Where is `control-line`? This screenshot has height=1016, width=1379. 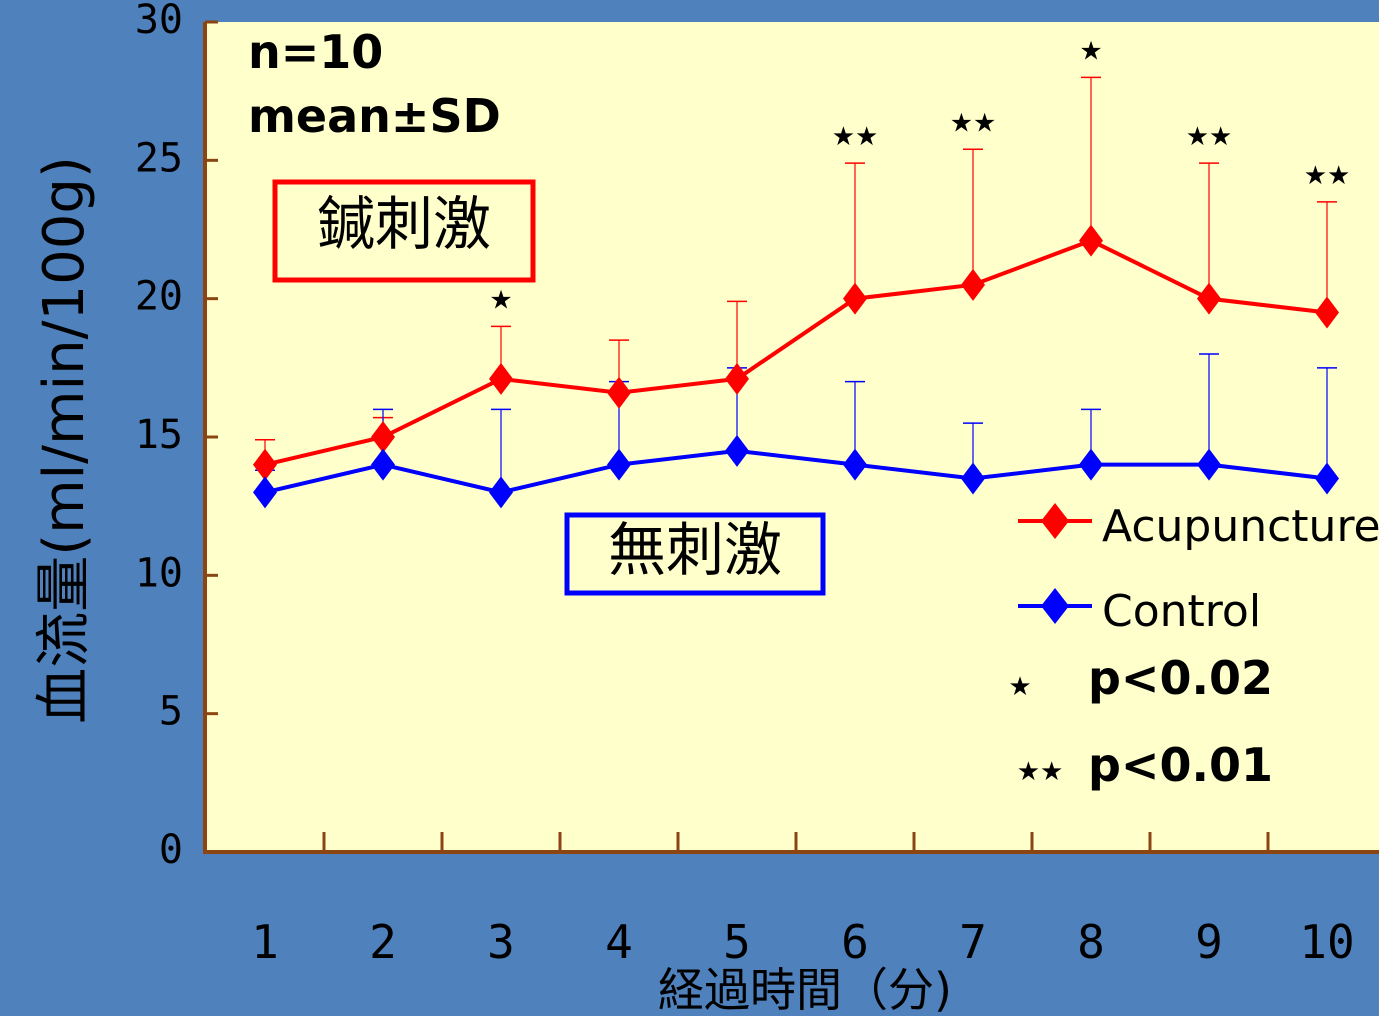 control-line is located at coordinates (796, 471).